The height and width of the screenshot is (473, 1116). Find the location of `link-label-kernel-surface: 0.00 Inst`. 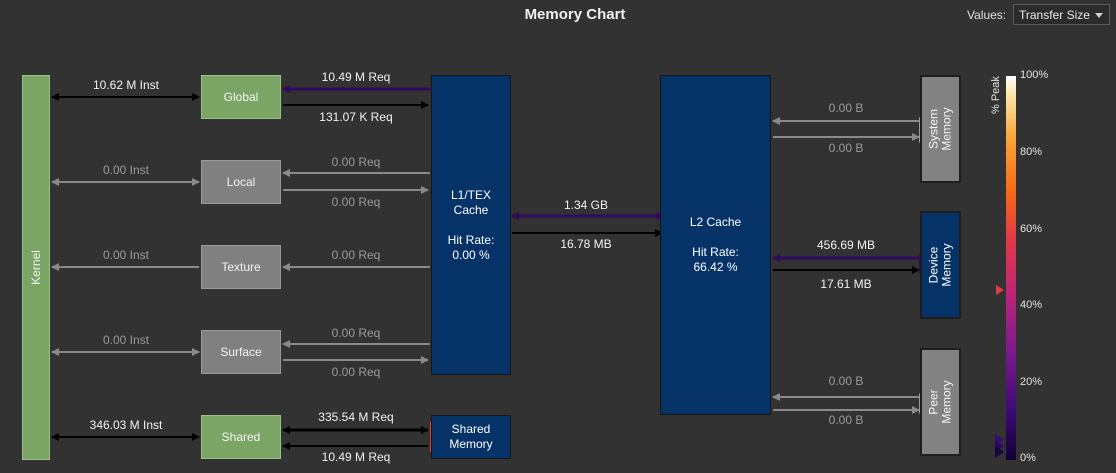

link-label-kernel-surface: 0.00 Inst is located at coordinates (126, 340).